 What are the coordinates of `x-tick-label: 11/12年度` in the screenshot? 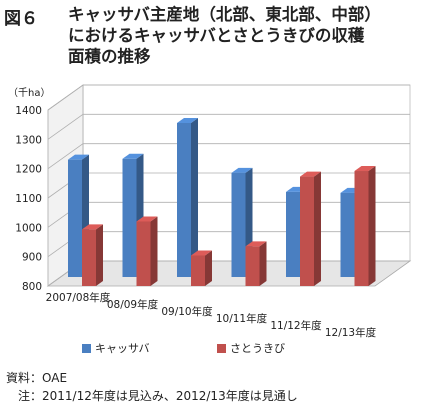 It's located at (296, 325).